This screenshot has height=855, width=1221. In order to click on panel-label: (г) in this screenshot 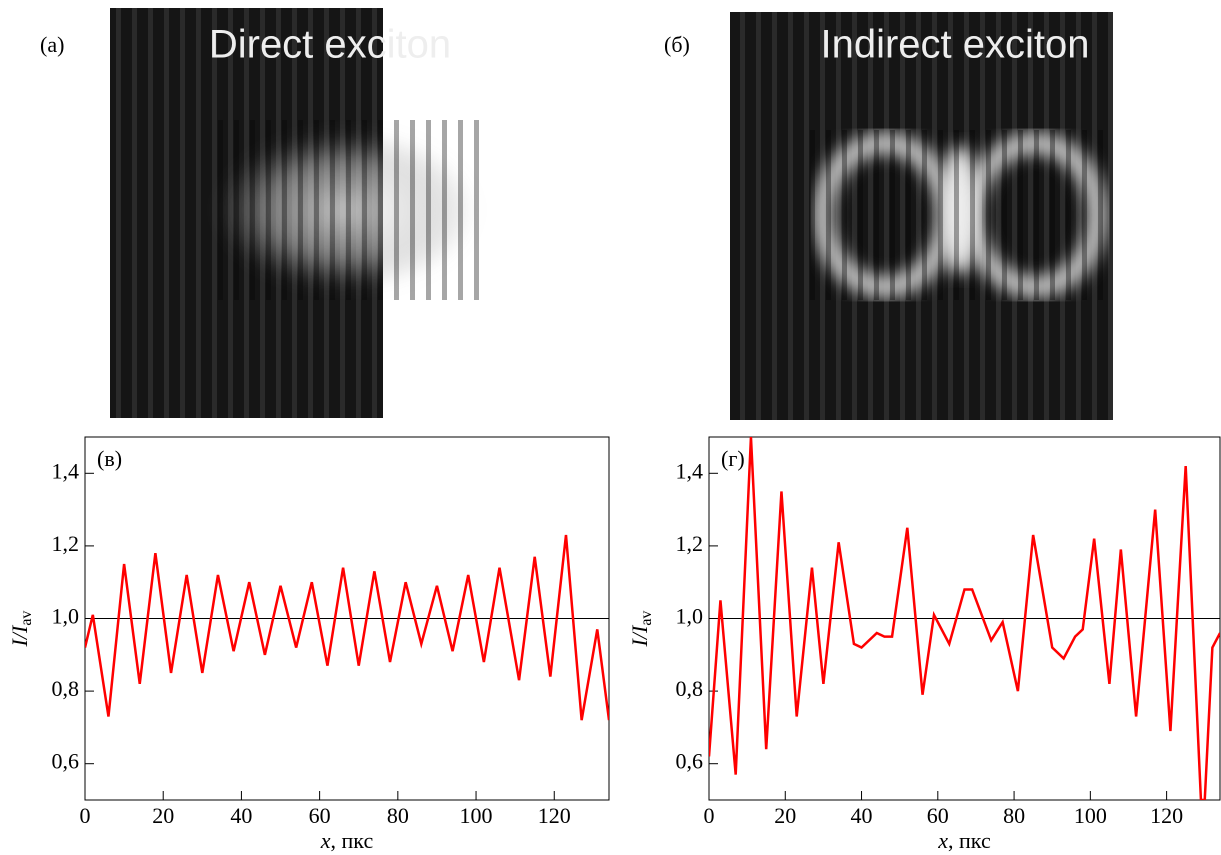, I will do `click(733, 458)`.